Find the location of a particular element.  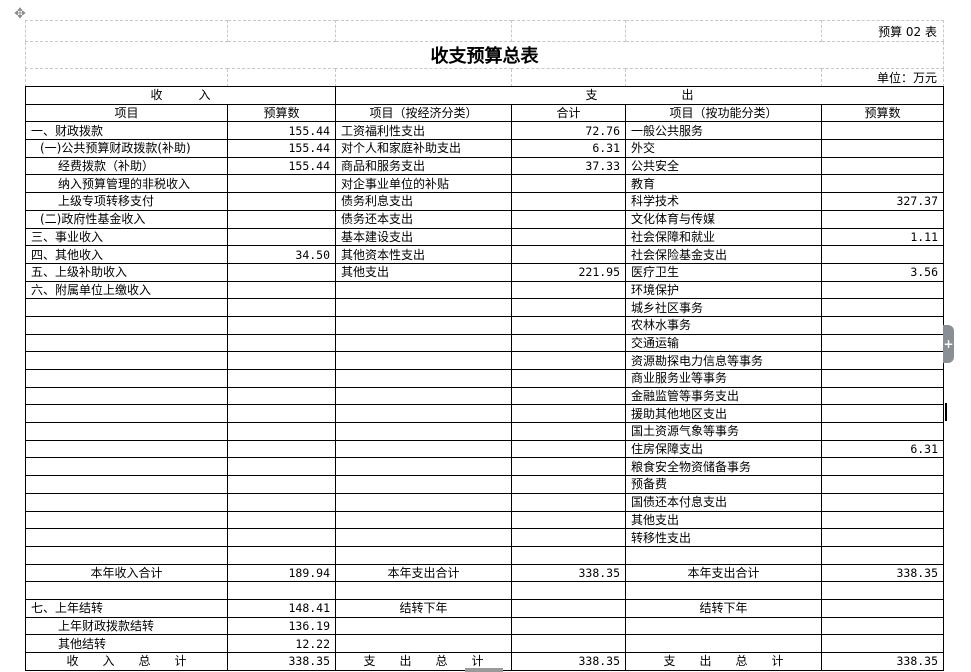

amount-cell: 72.76 is located at coordinates (569, 131).